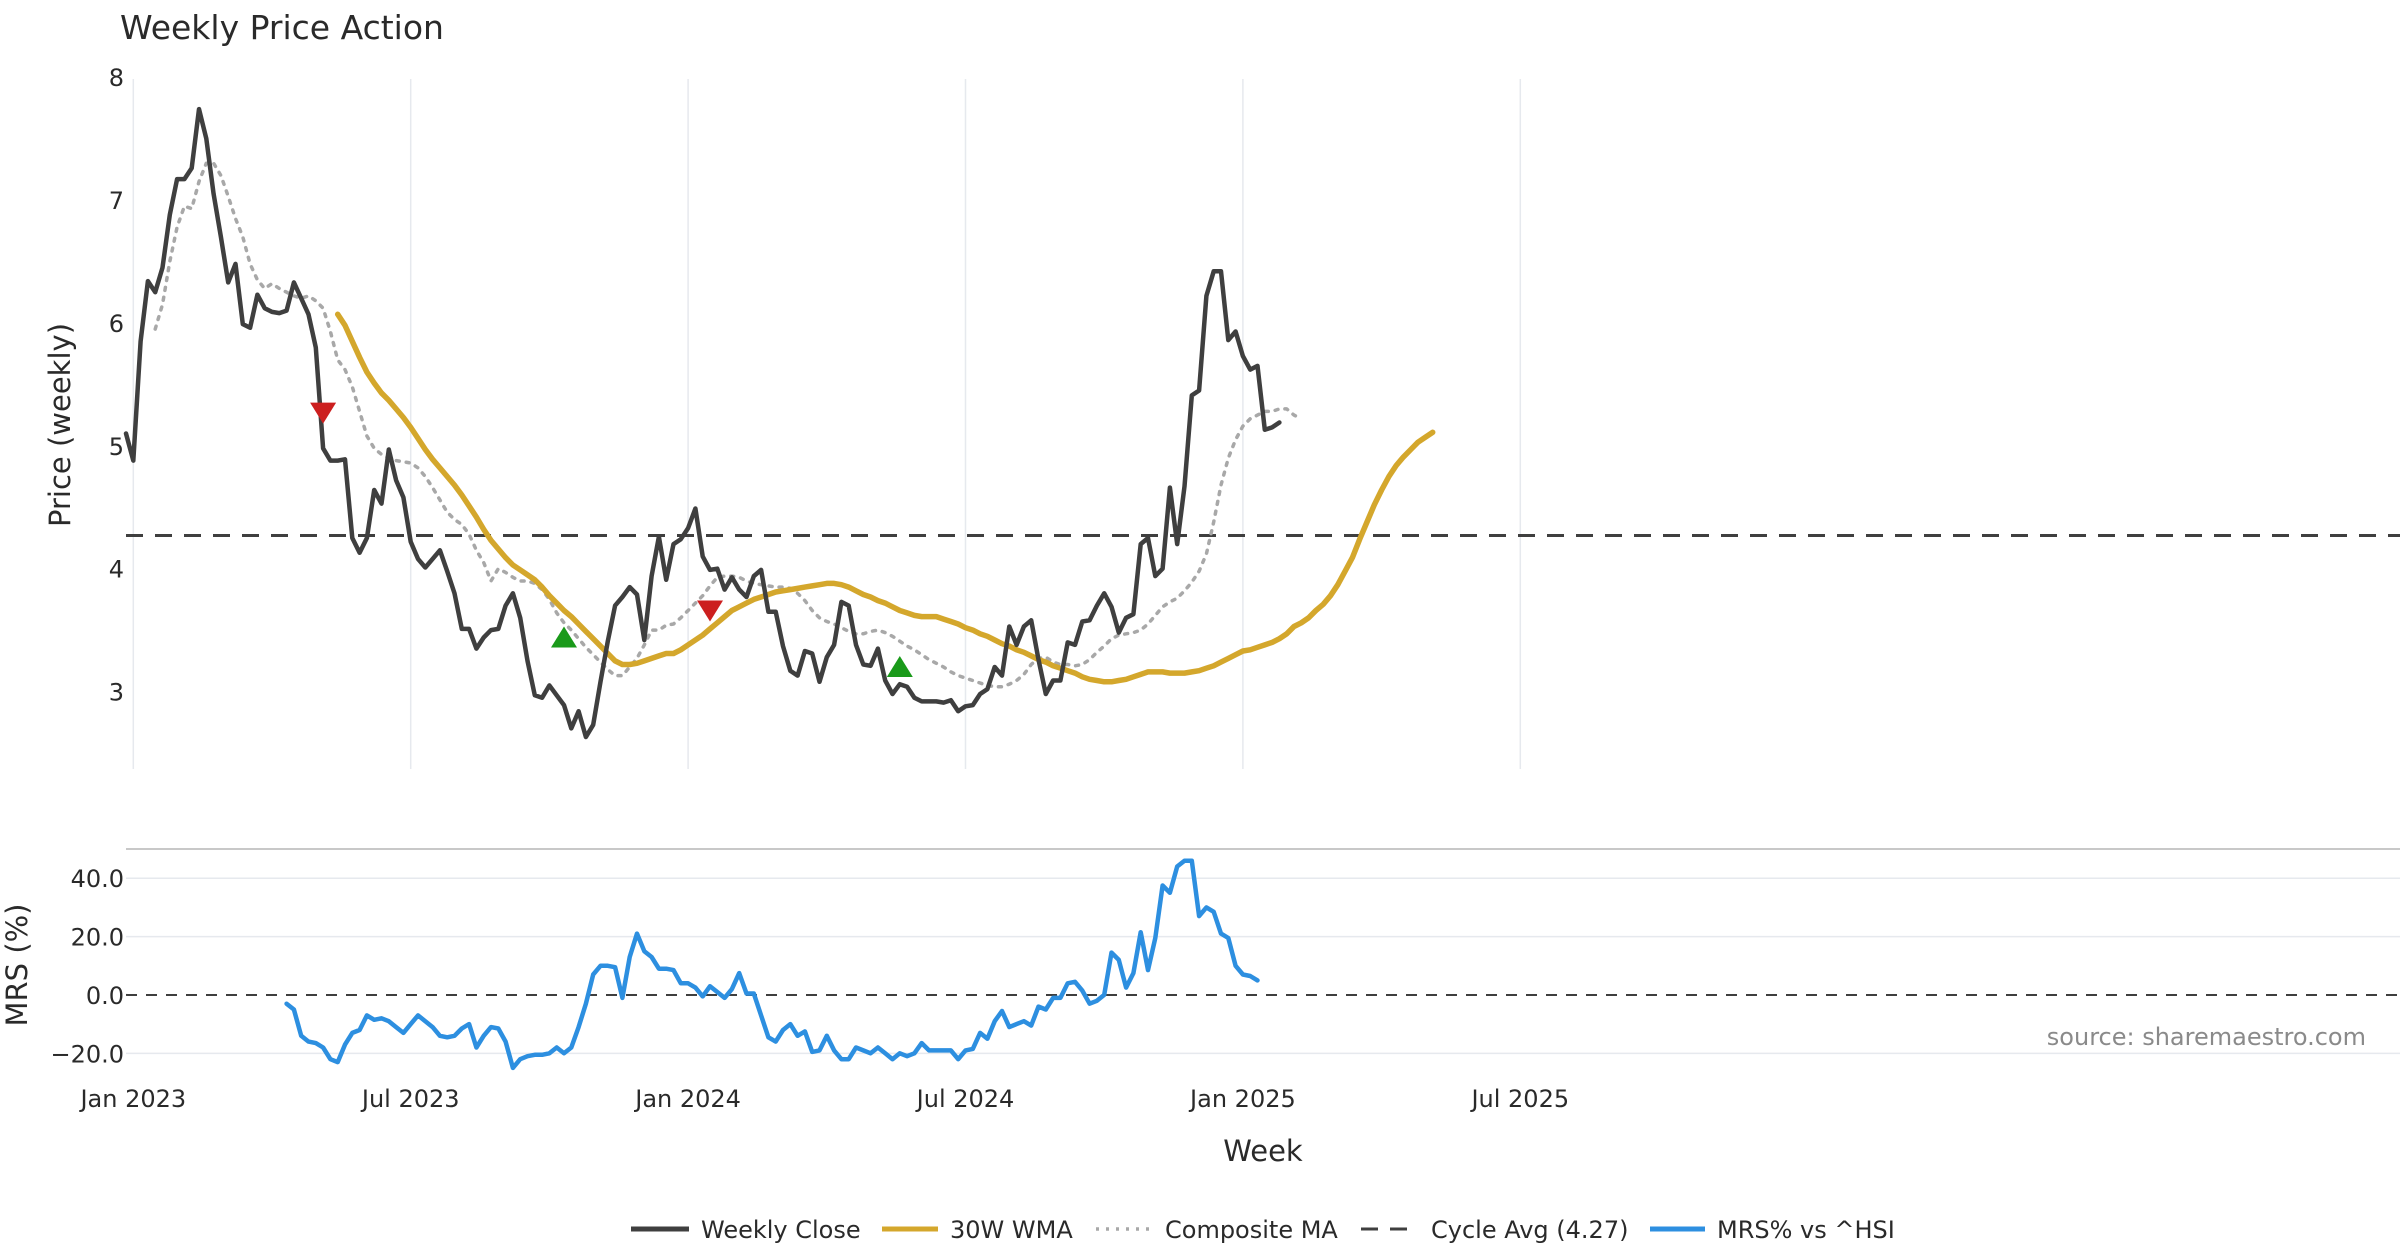  Describe the element at coordinates (1806, 1230) in the screenshot. I see `legend-label-mrs: MRS% vs ^HSI` at that location.